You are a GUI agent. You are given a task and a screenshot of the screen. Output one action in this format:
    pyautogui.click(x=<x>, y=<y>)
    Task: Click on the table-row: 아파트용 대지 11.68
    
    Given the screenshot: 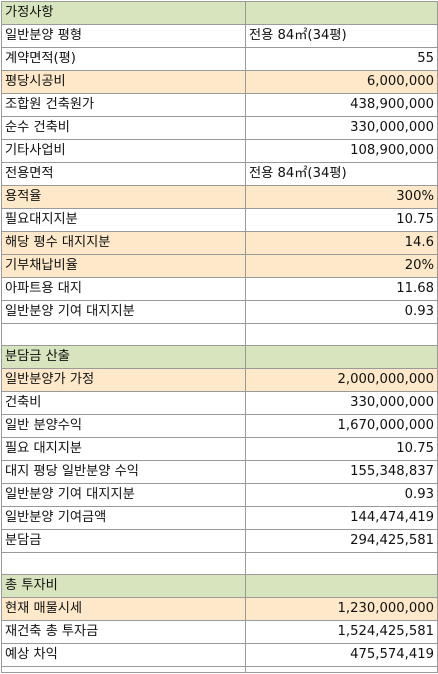 What is the action you would take?
    pyautogui.click(x=219, y=289)
    